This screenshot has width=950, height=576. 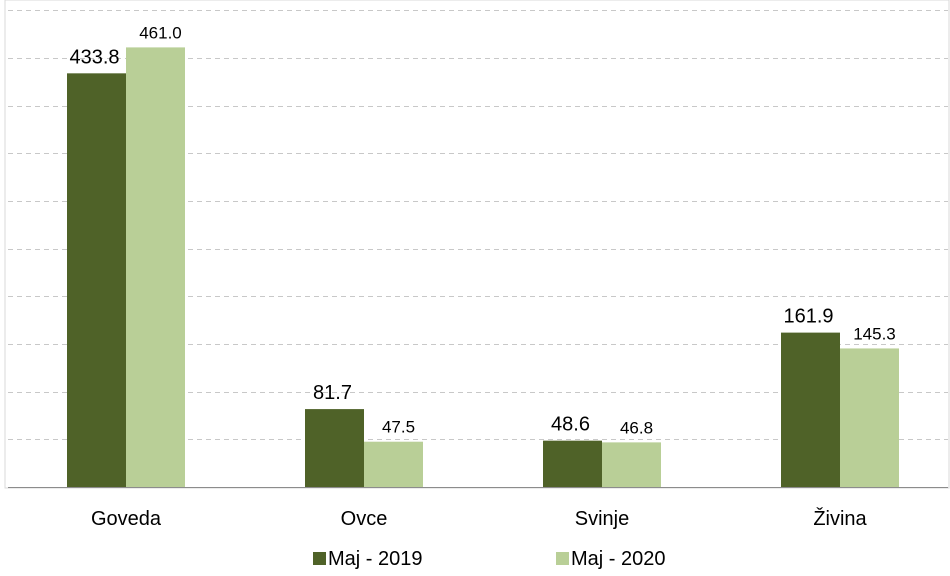 I want to click on bar-maj-2019-svinje, so click(x=572, y=463).